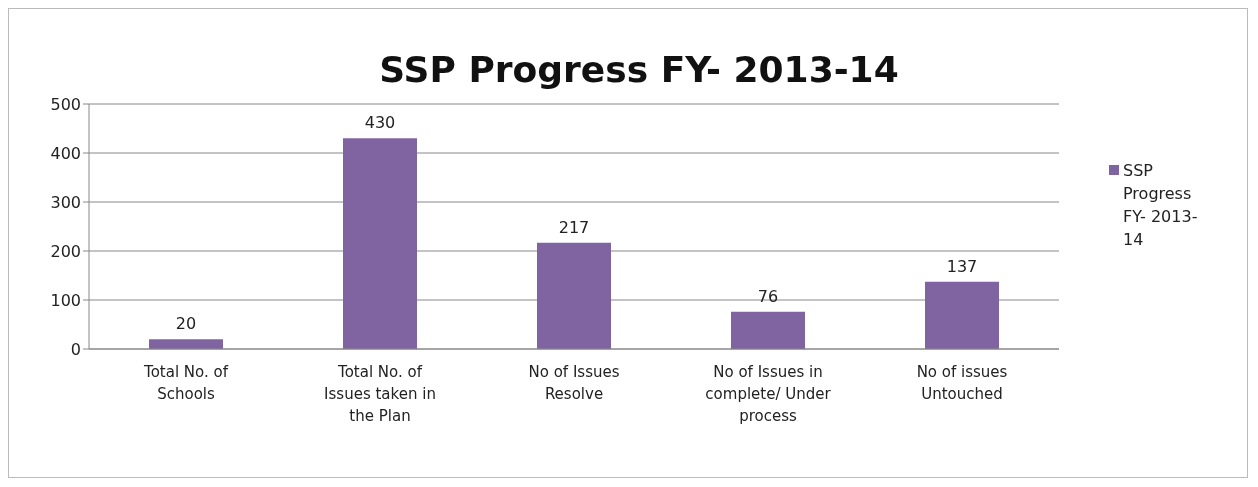 This screenshot has height=487, width=1258. Describe the element at coordinates (75, 349) in the screenshot. I see `y-tick-label: 0` at that location.